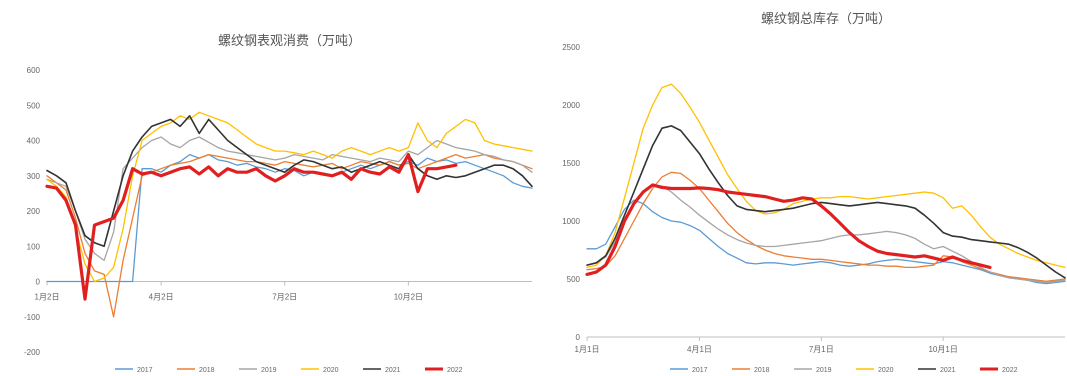 The image size is (1067, 376). Describe the element at coordinates (289, 40) in the screenshot. I see `consumption-chart-title: 螺纹钢表观消费（万吨）` at that location.